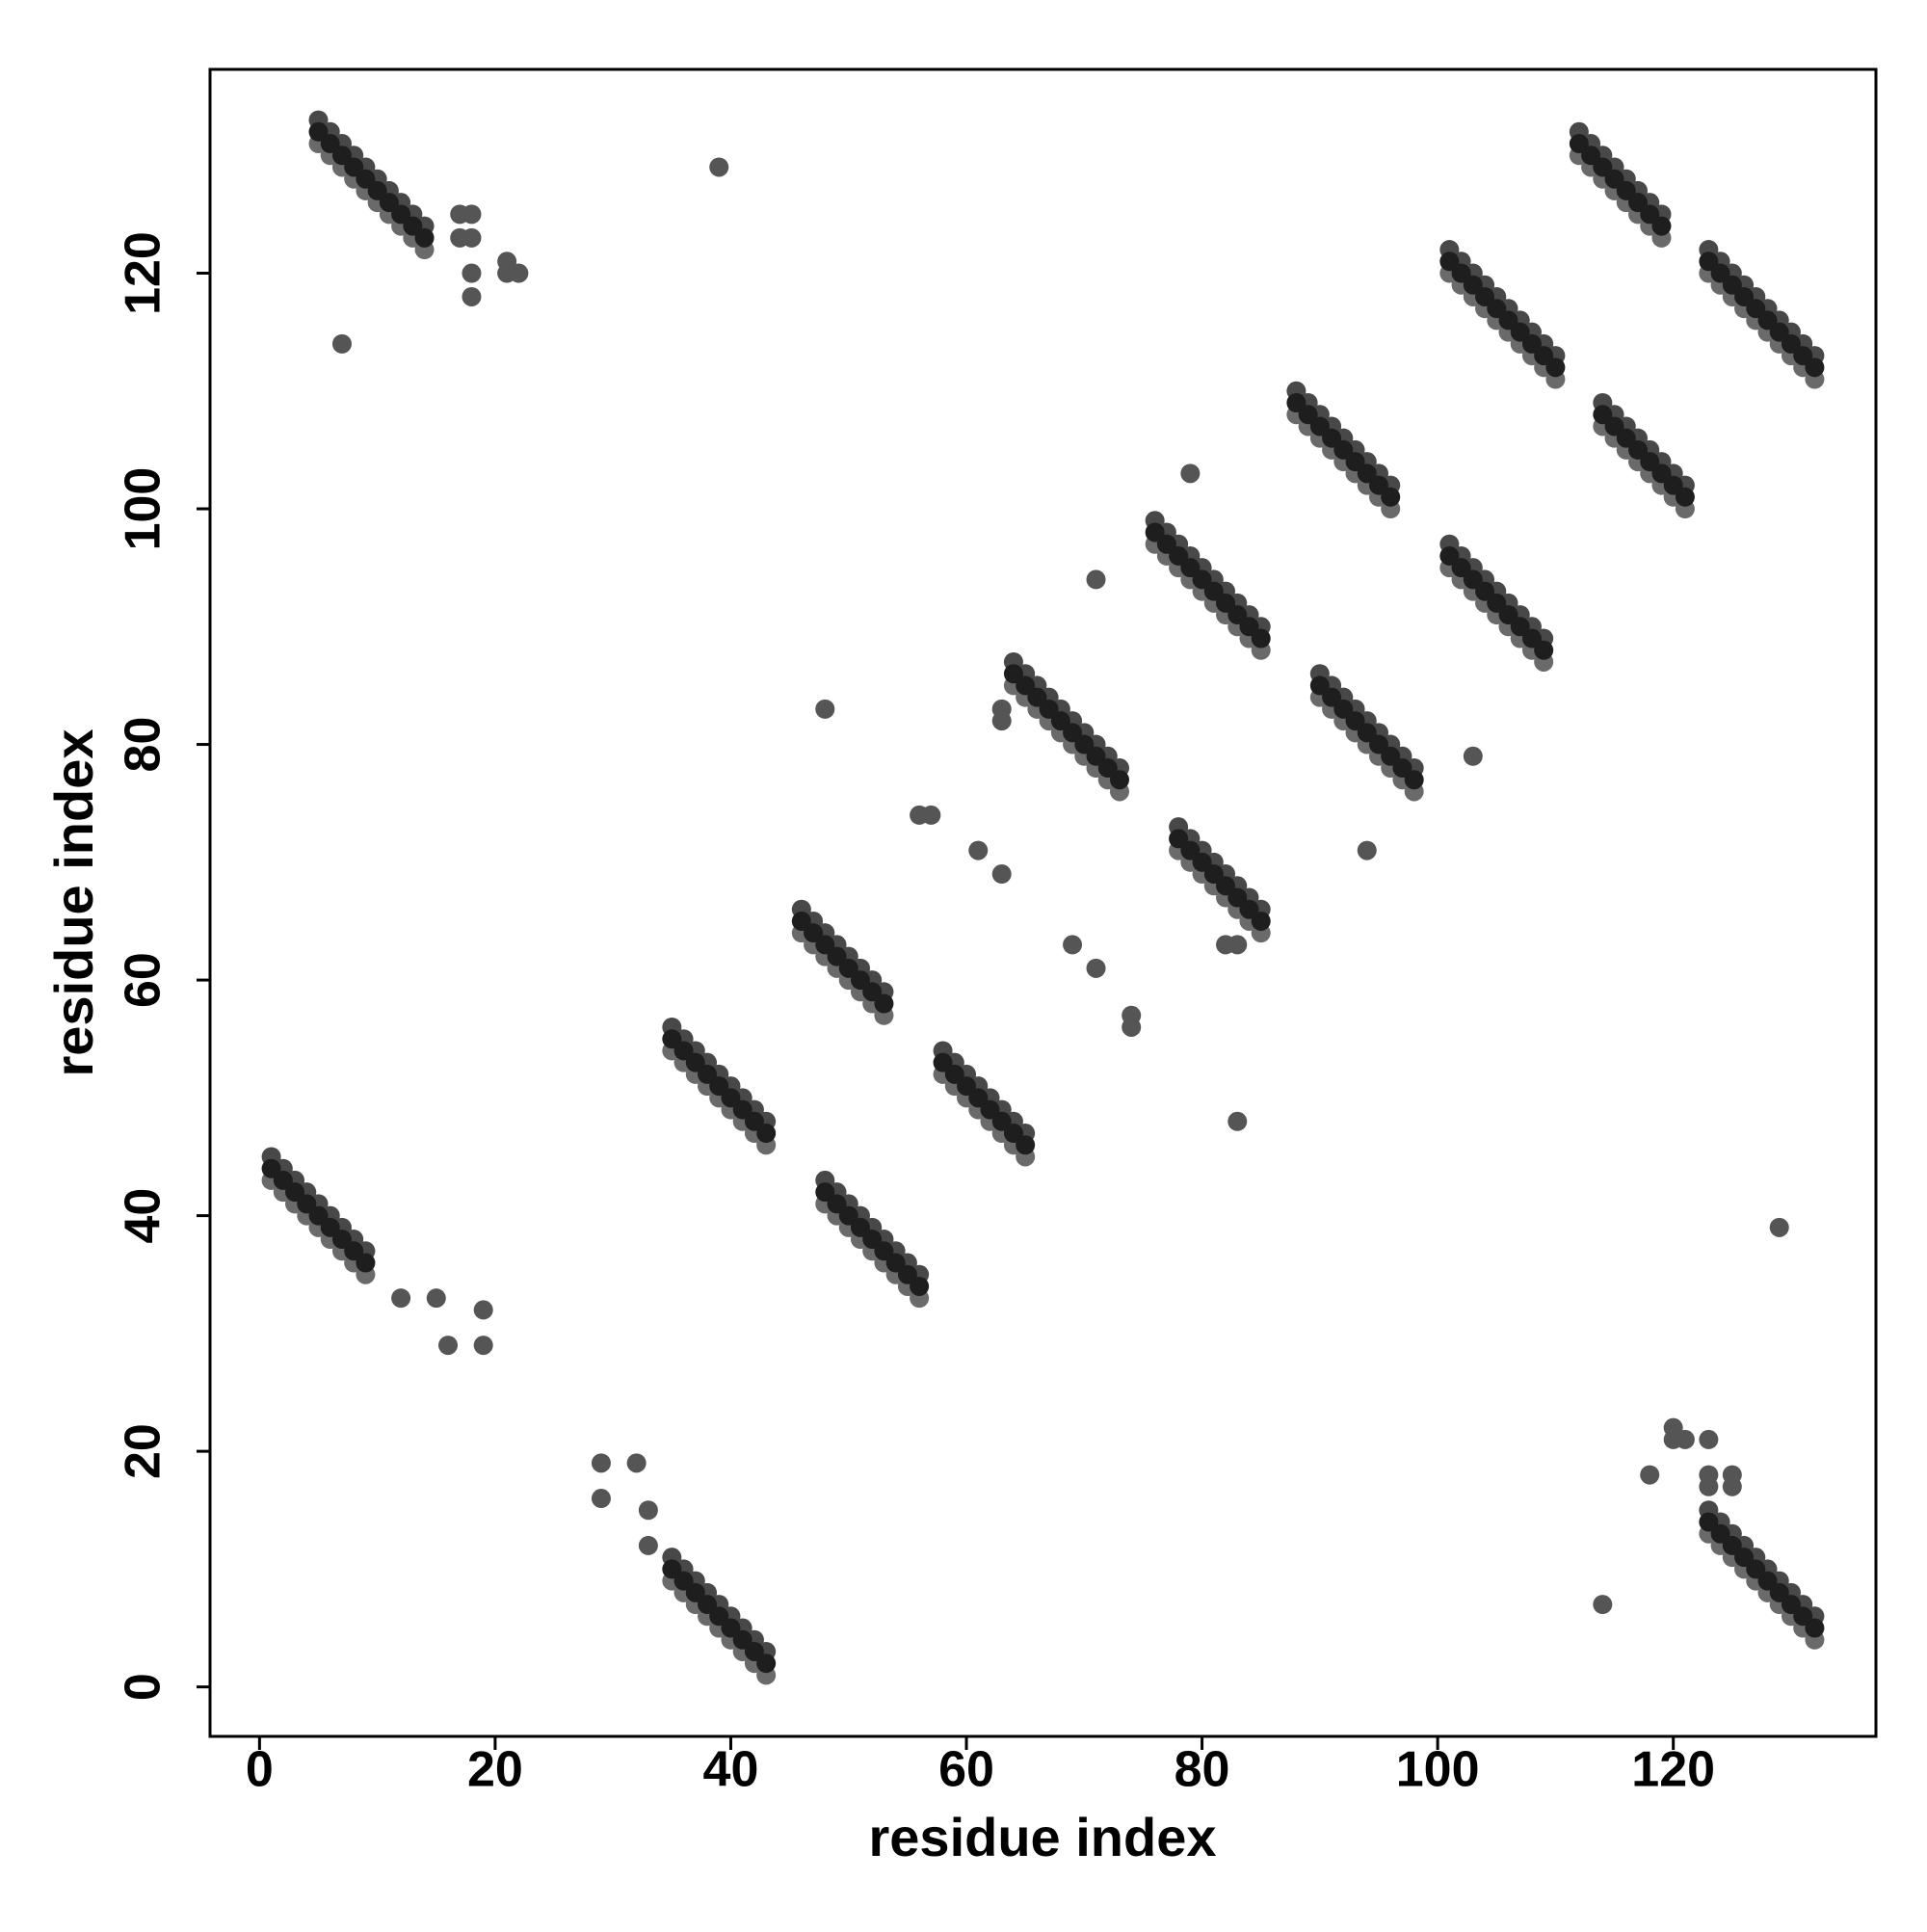  What do you see at coordinates (1042, 1837) in the screenshot?
I see `x-axis-title: residue index` at bounding box center [1042, 1837].